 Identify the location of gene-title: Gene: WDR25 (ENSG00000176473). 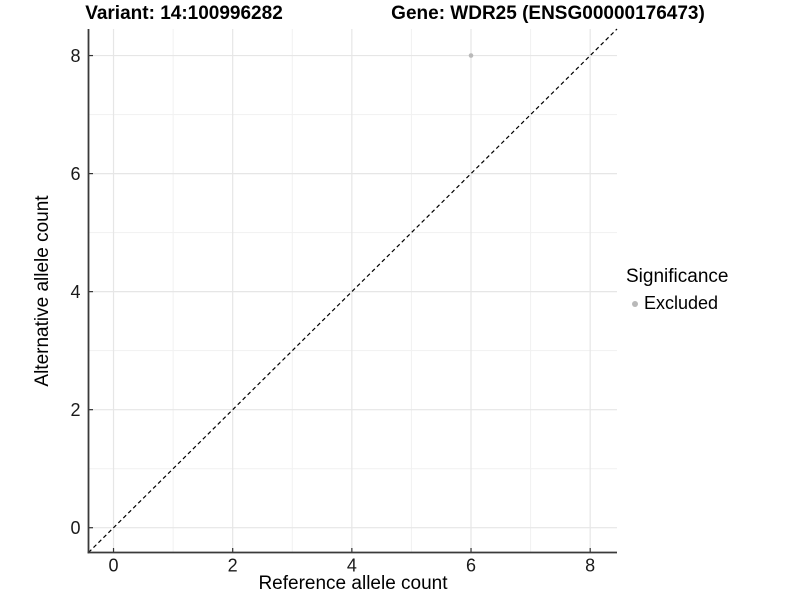
(548, 13).